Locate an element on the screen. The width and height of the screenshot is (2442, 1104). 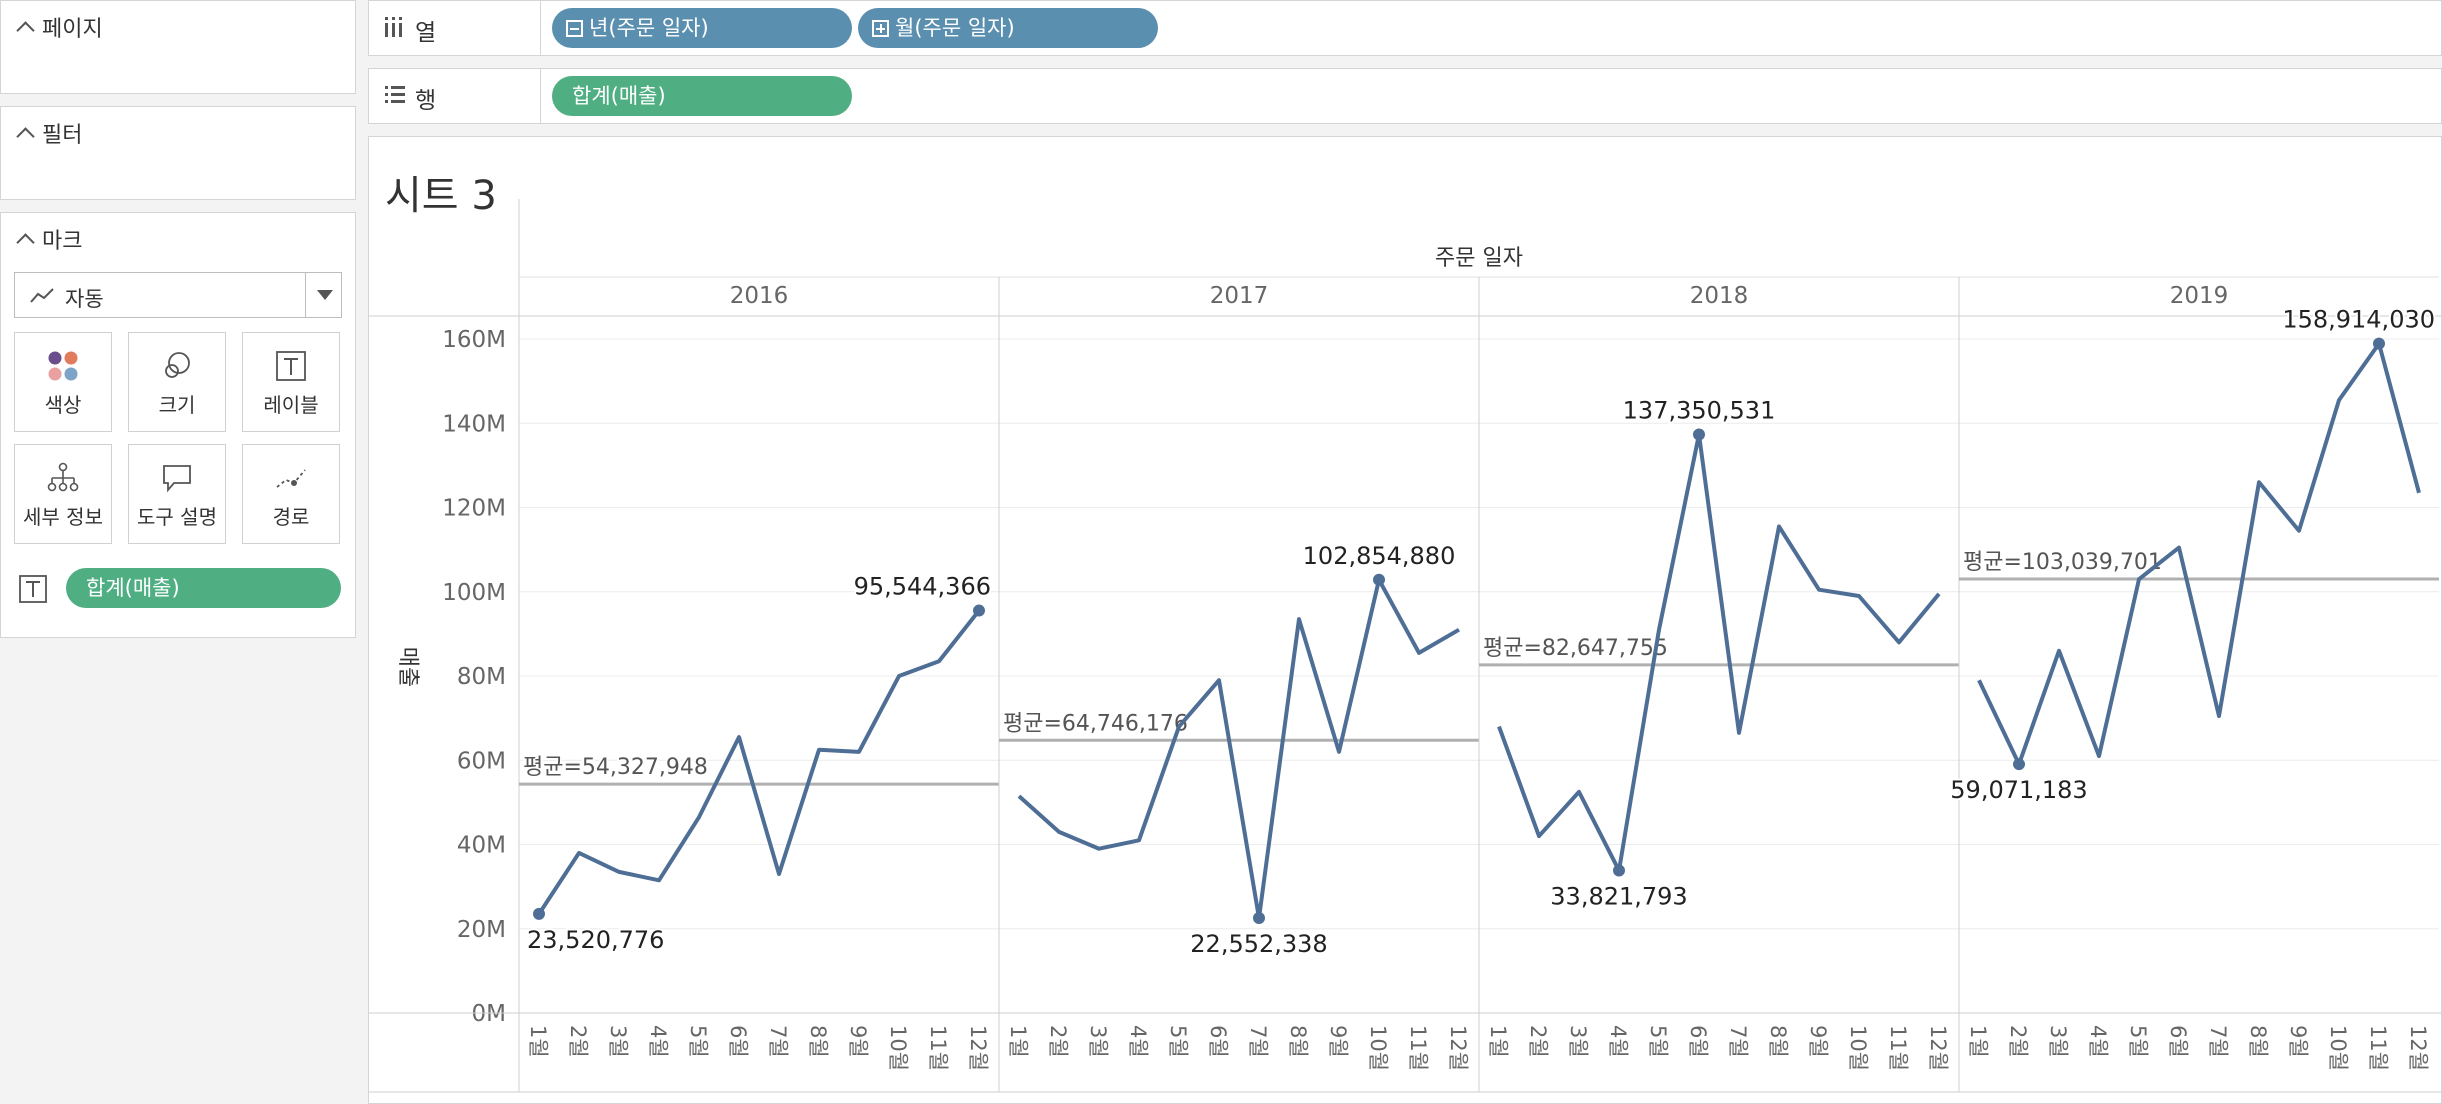
label-label: 레이블 is located at coordinates (291, 405).